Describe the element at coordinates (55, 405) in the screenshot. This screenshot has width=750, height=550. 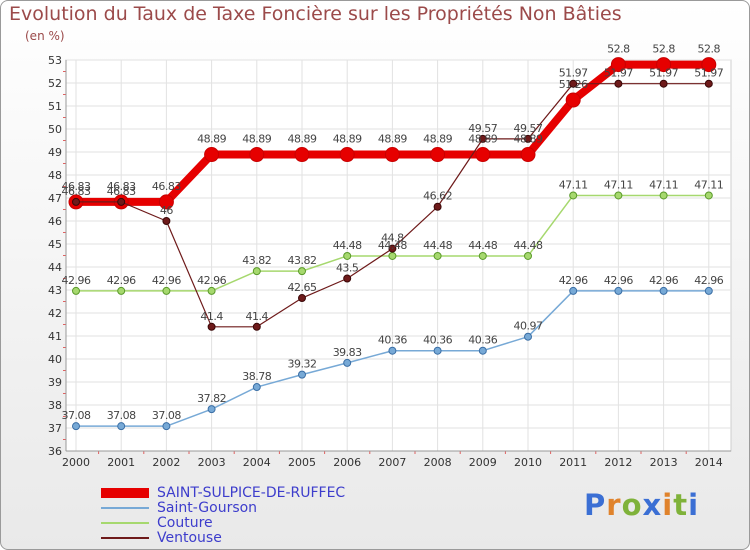
I see `y-tick-label: 38` at that location.